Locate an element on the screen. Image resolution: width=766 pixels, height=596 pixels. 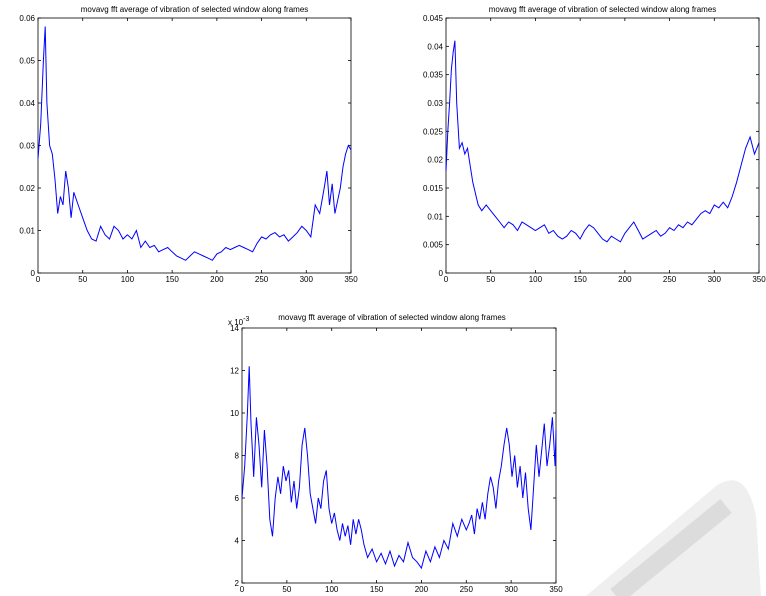
exponent-power: -3 is located at coordinates (246, 319).